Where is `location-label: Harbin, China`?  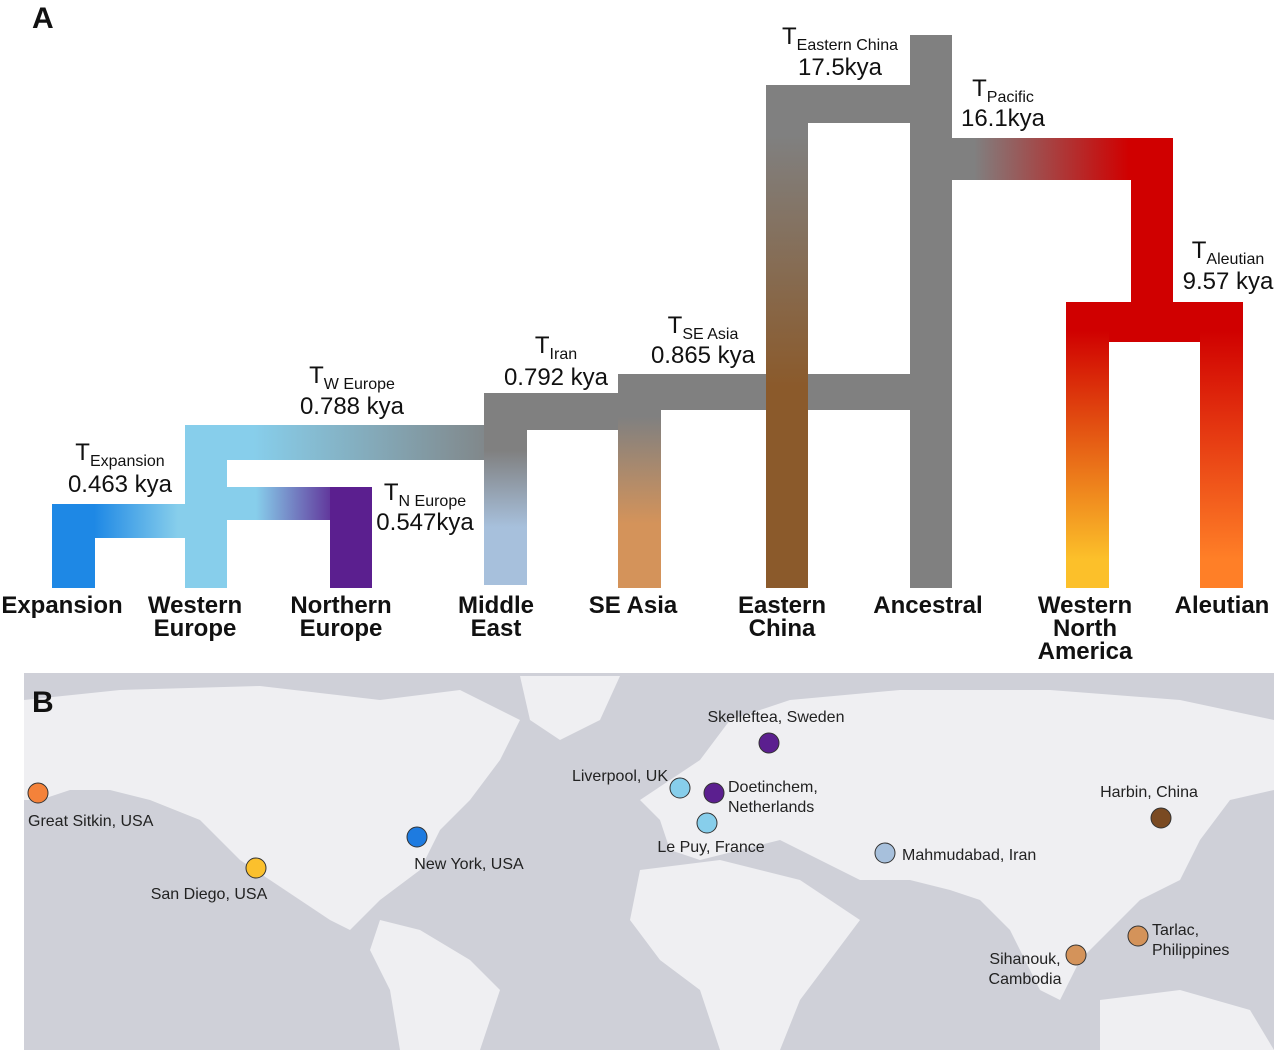
location-label: Harbin, China is located at coordinates (1149, 792).